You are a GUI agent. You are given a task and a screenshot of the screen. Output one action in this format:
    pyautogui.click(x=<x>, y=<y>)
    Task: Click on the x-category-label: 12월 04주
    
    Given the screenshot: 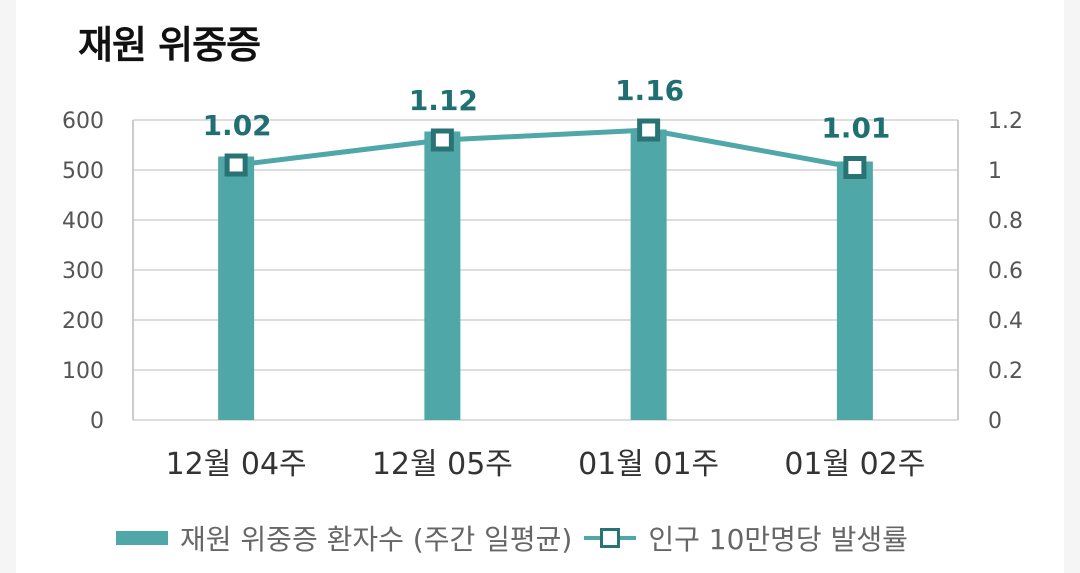 What is the action you would take?
    pyautogui.click(x=236, y=464)
    